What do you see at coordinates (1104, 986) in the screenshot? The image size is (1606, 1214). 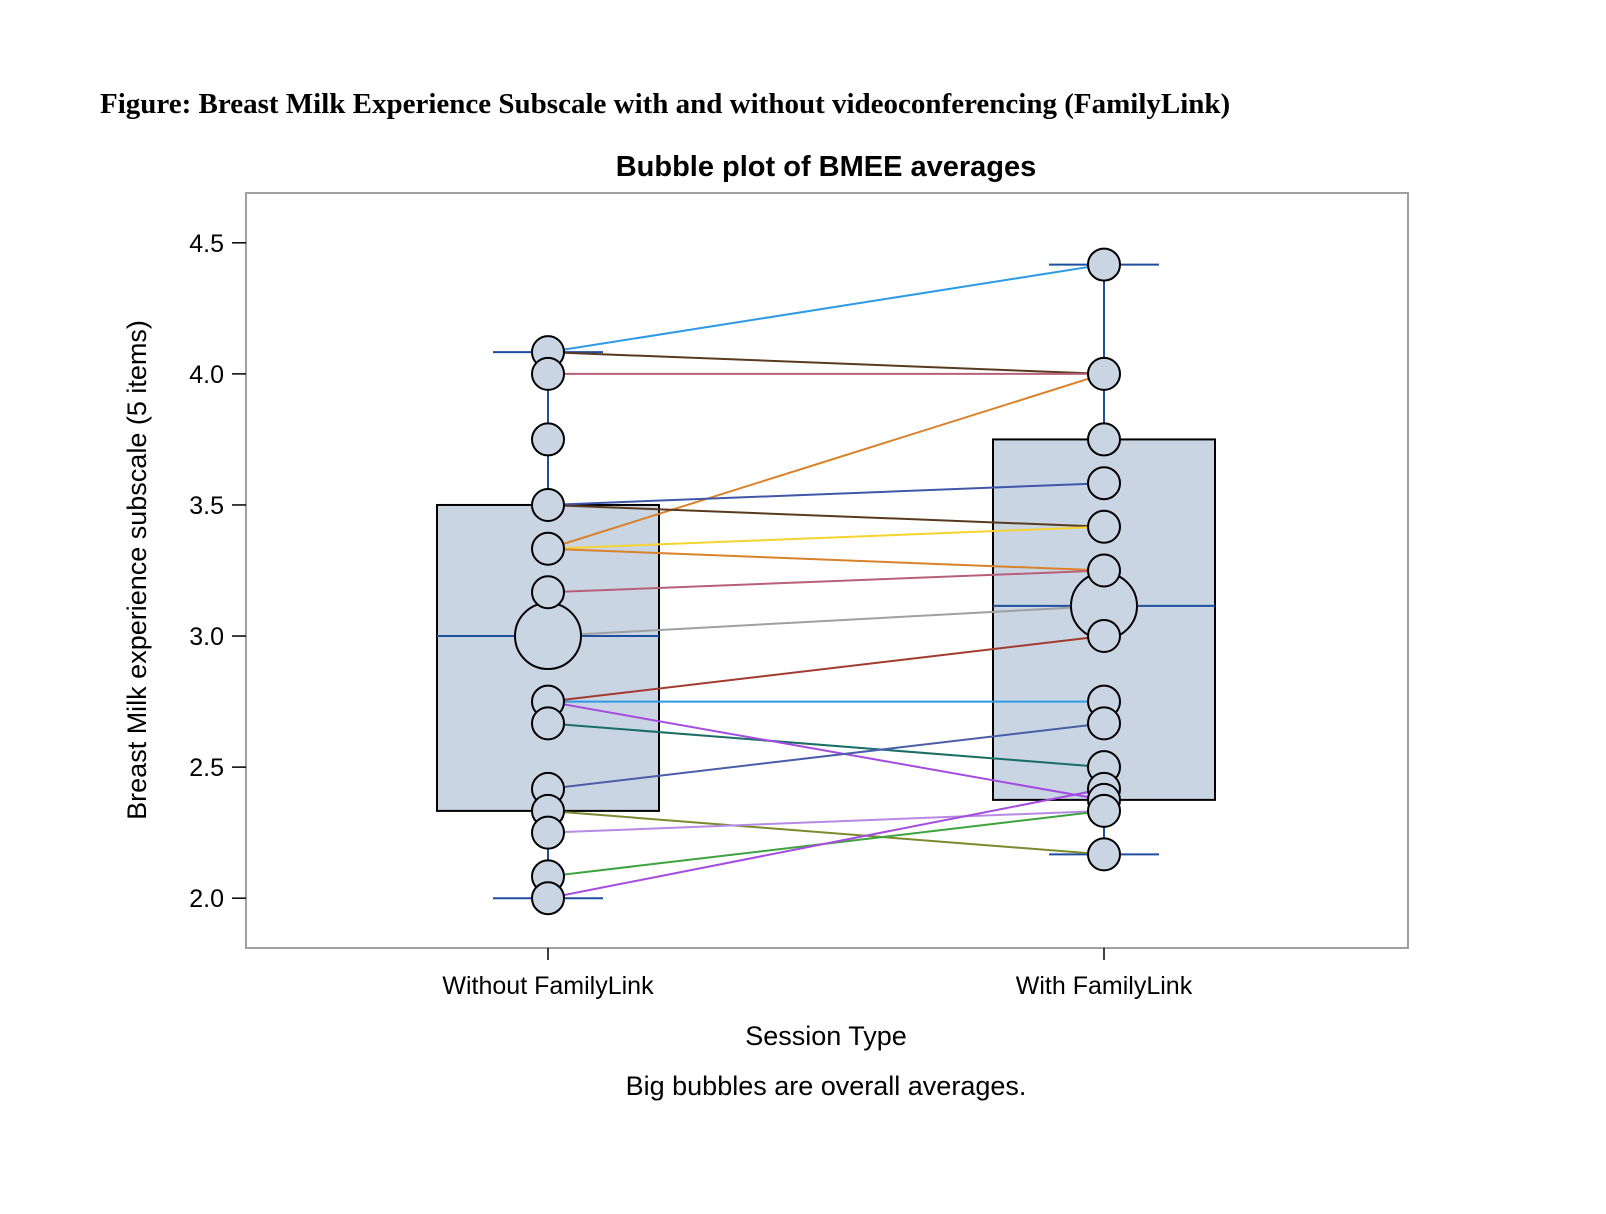 I see `x-tick-label: With FamilyLink` at bounding box center [1104, 986].